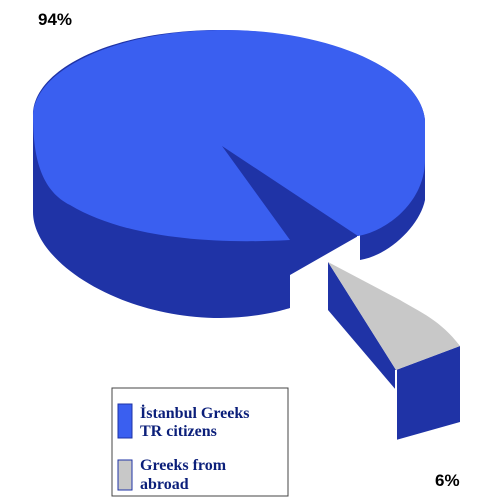 Image resolution: width=482 pixels, height=498 pixels. I want to click on data-label-94: 94%, so click(55, 19).